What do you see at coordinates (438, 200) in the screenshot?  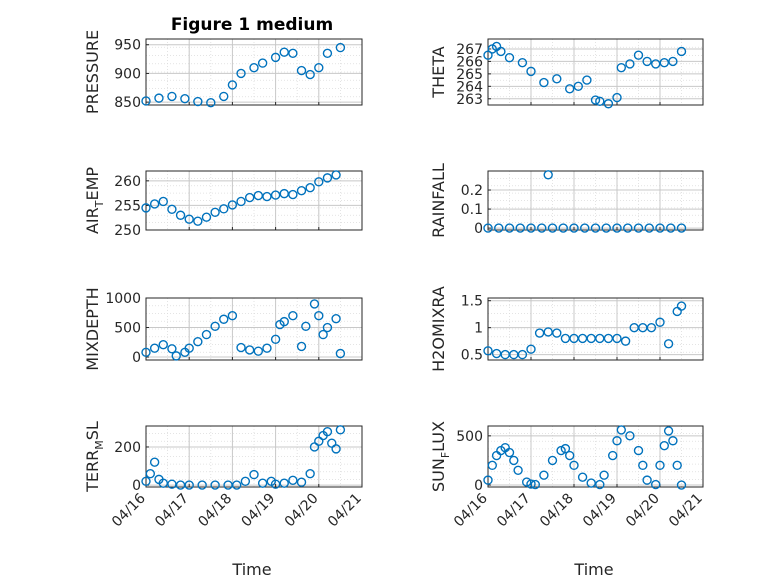 I see `y-axis-label: RAINFALL` at bounding box center [438, 200].